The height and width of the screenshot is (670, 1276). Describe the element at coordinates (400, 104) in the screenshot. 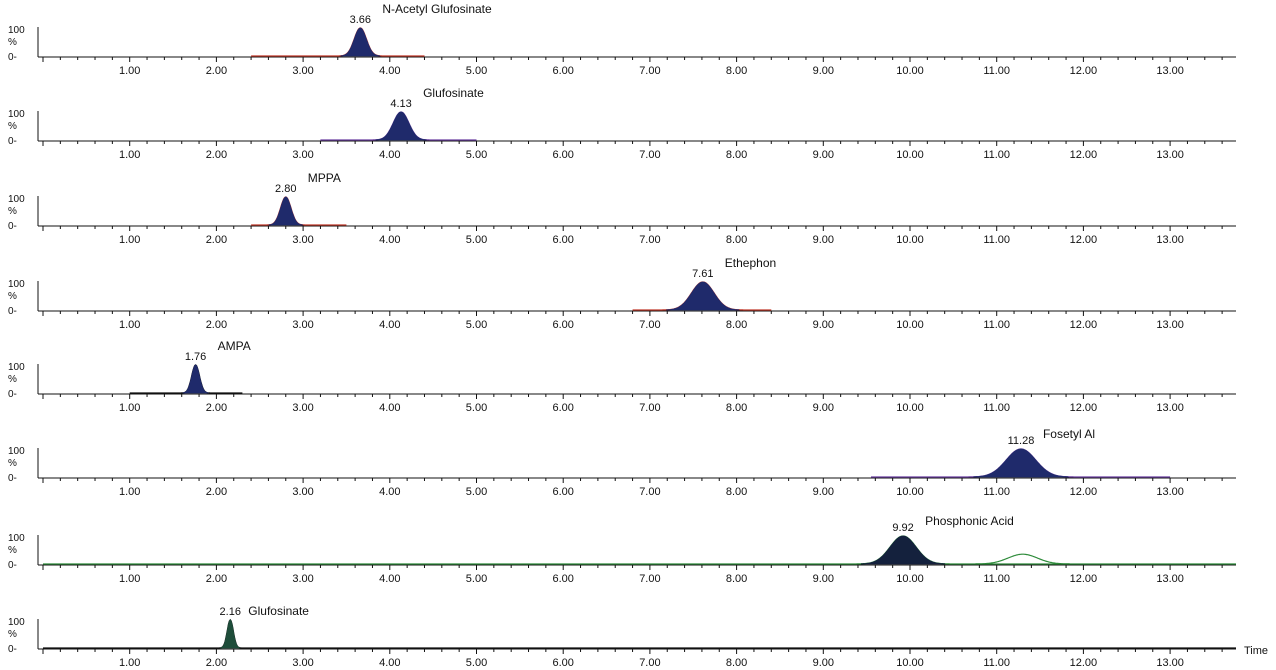

I see `peak-rt-label: 4.13` at that location.